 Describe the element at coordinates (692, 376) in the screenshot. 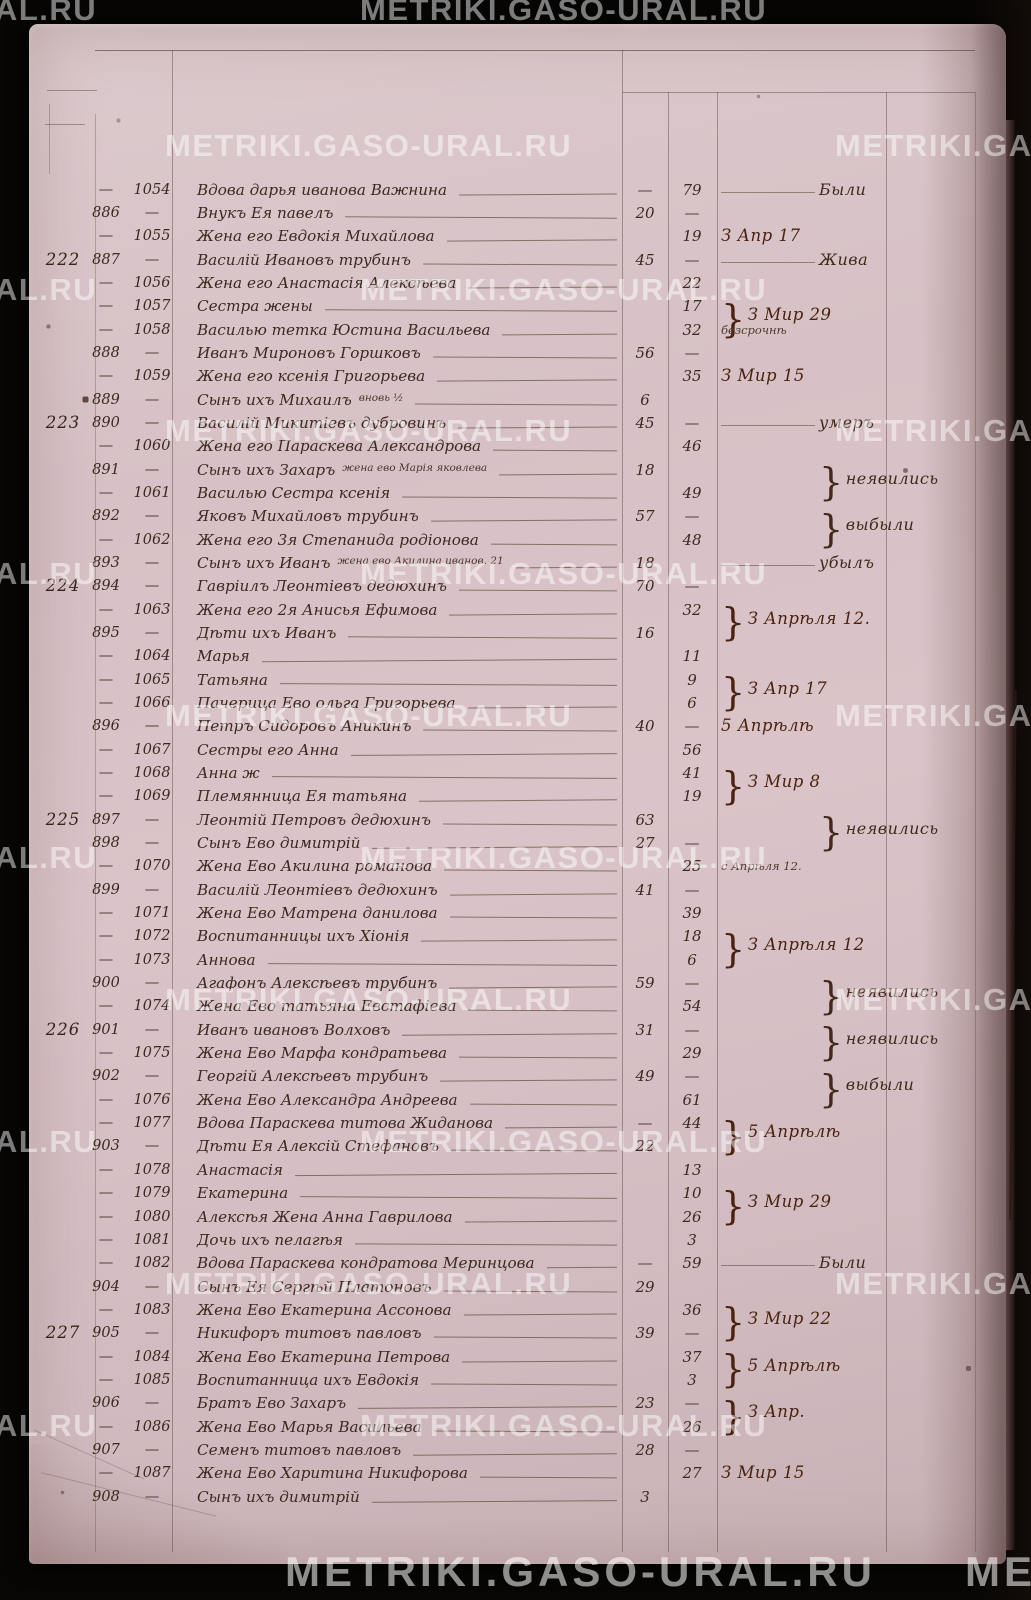

I see `female-age-cell: 35` at that location.